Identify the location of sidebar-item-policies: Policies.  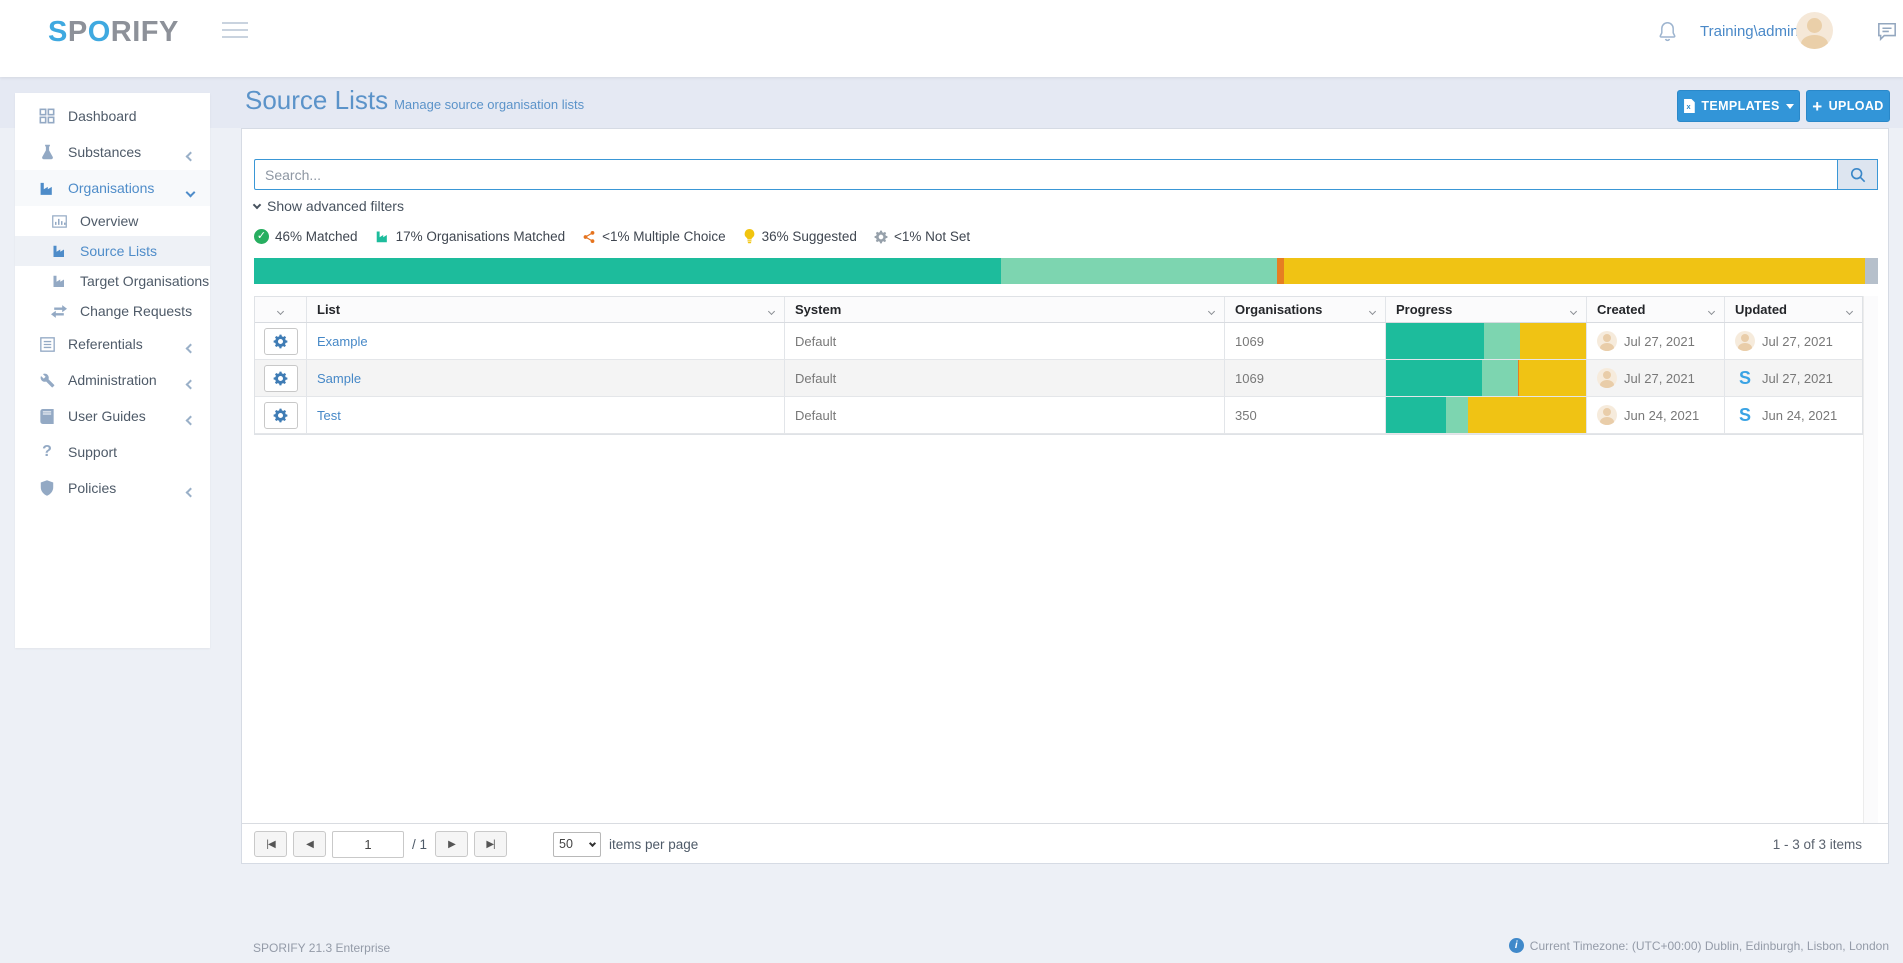
(112, 488).